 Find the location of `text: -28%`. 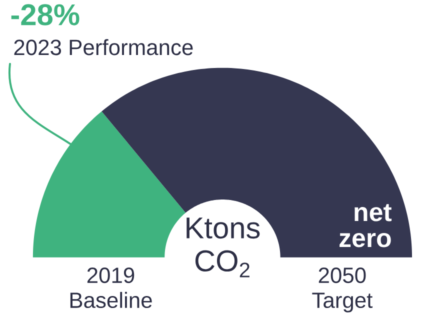

text: -28% is located at coordinates (45, 15).